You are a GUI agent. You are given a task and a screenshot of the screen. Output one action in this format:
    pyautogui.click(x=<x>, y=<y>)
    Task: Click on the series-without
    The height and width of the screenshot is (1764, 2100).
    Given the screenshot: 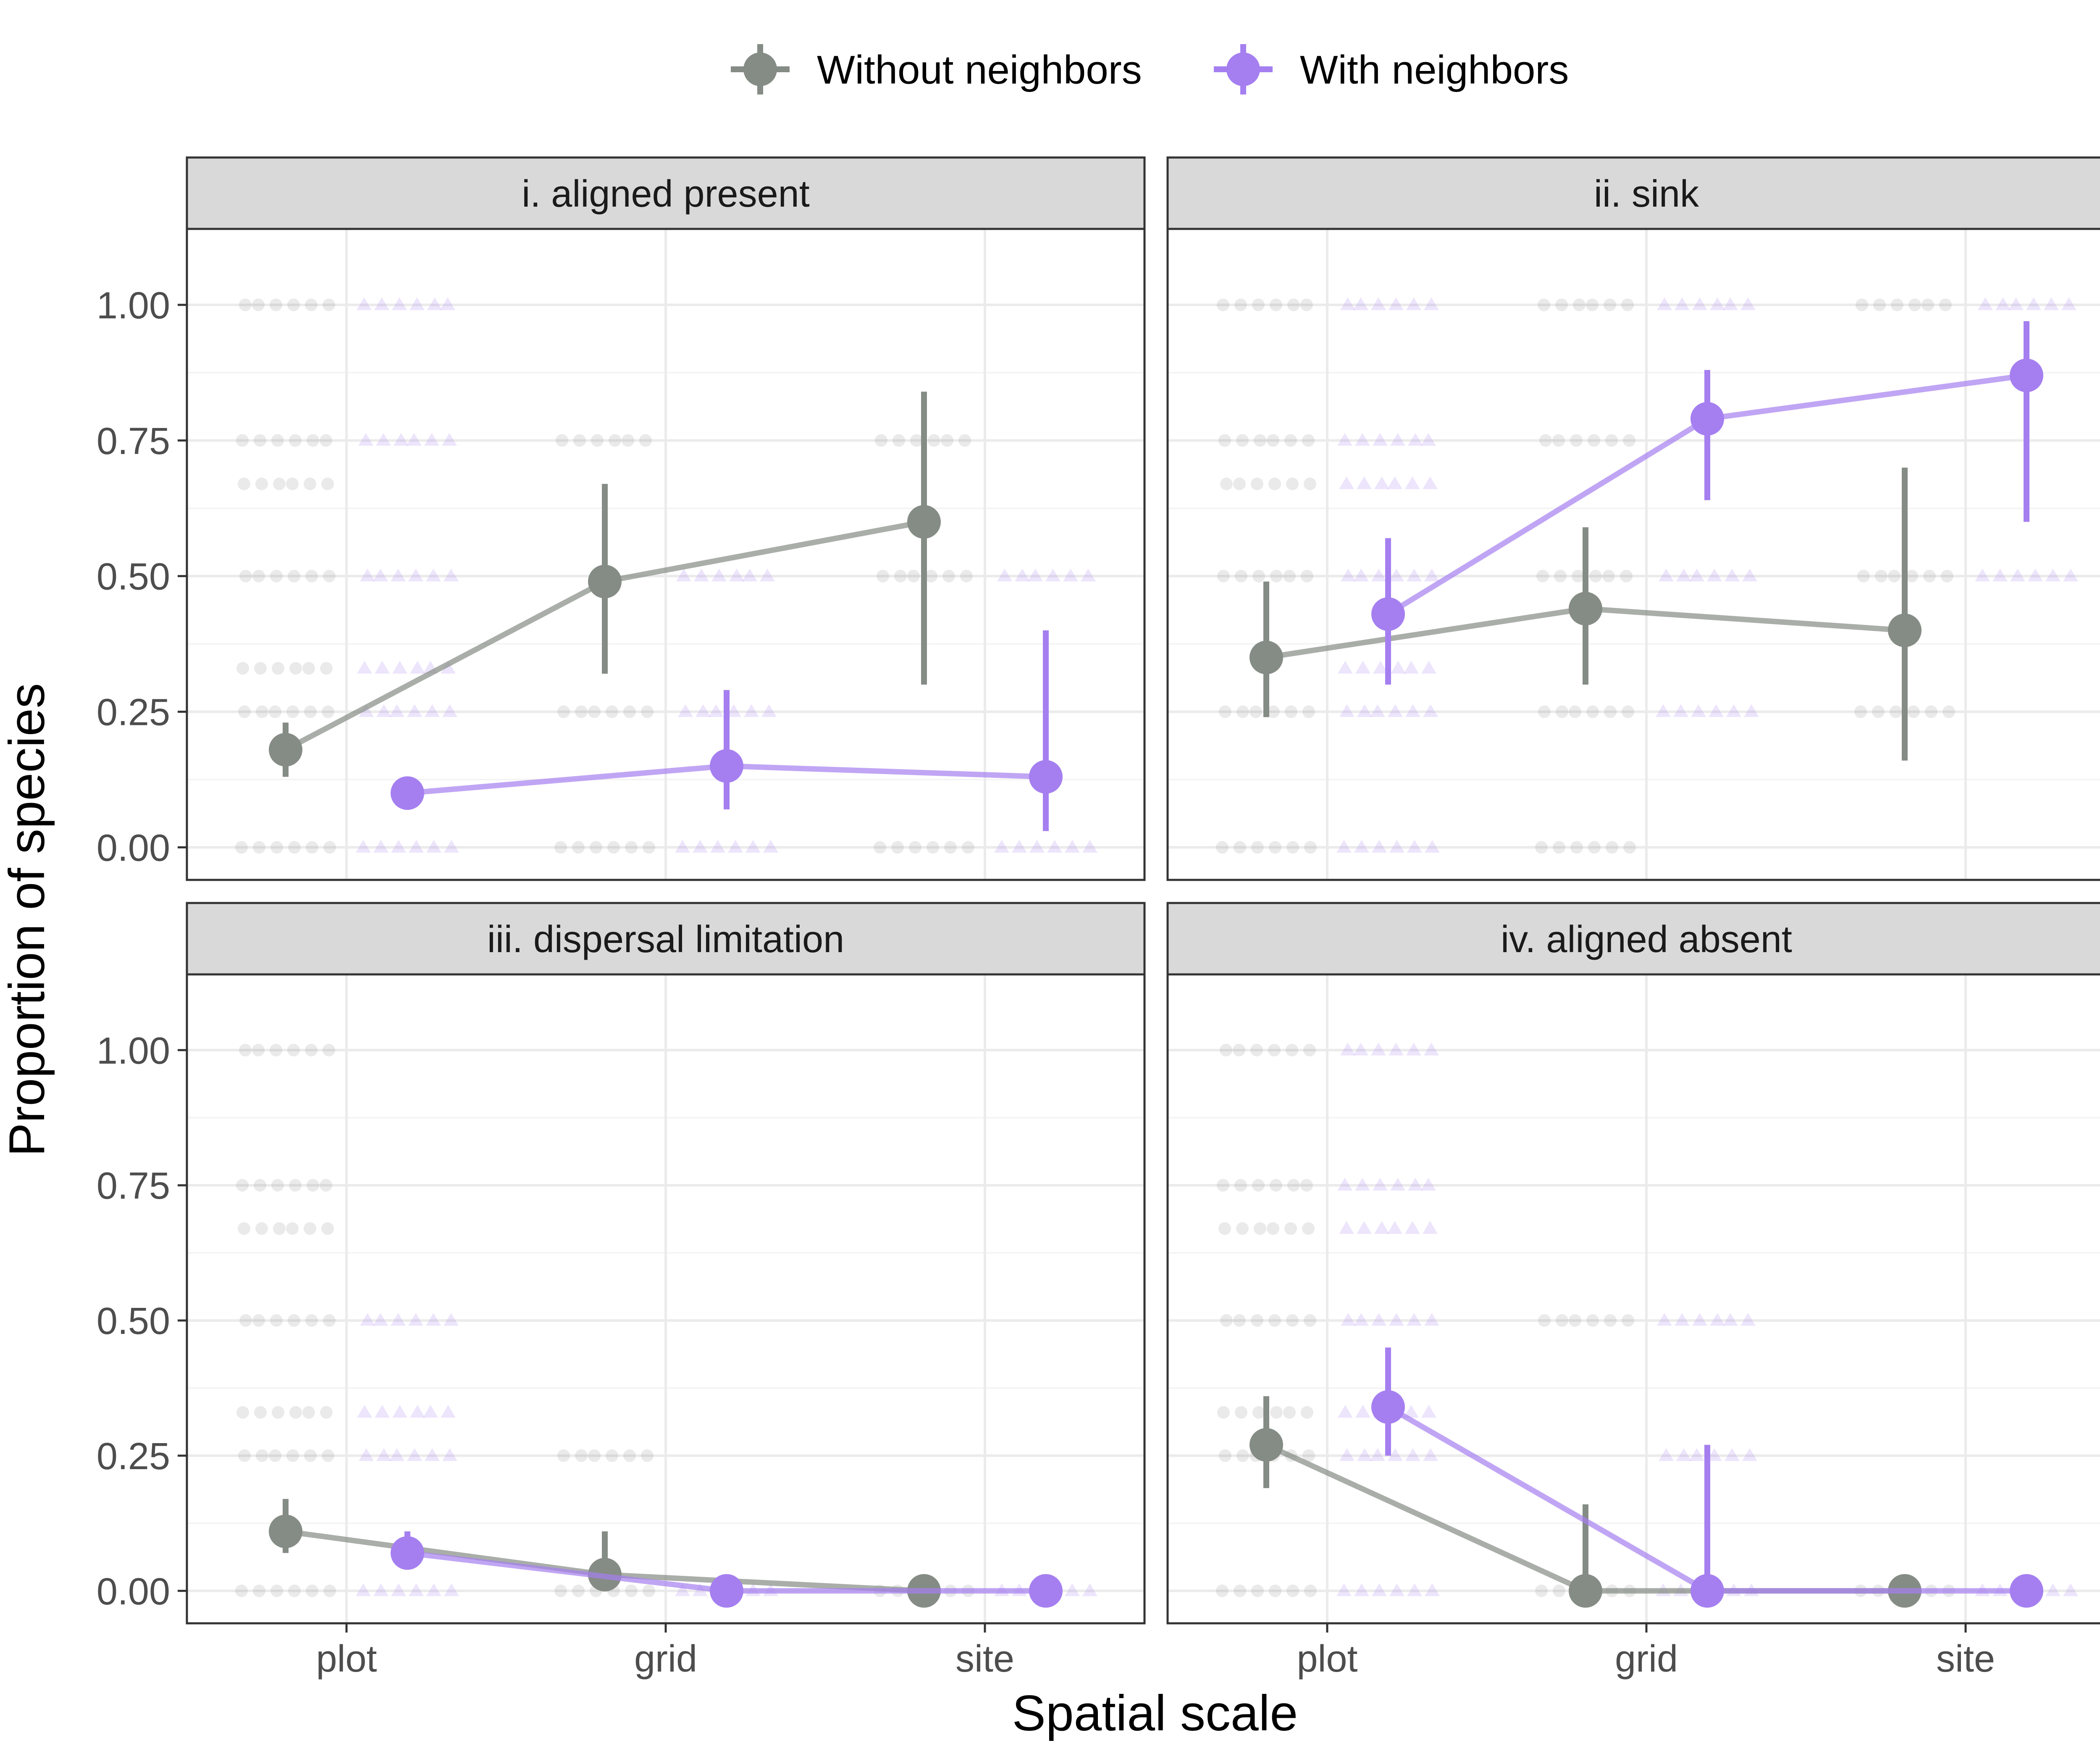 What is the action you would take?
    pyautogui.click(x=1586, y=614)
    